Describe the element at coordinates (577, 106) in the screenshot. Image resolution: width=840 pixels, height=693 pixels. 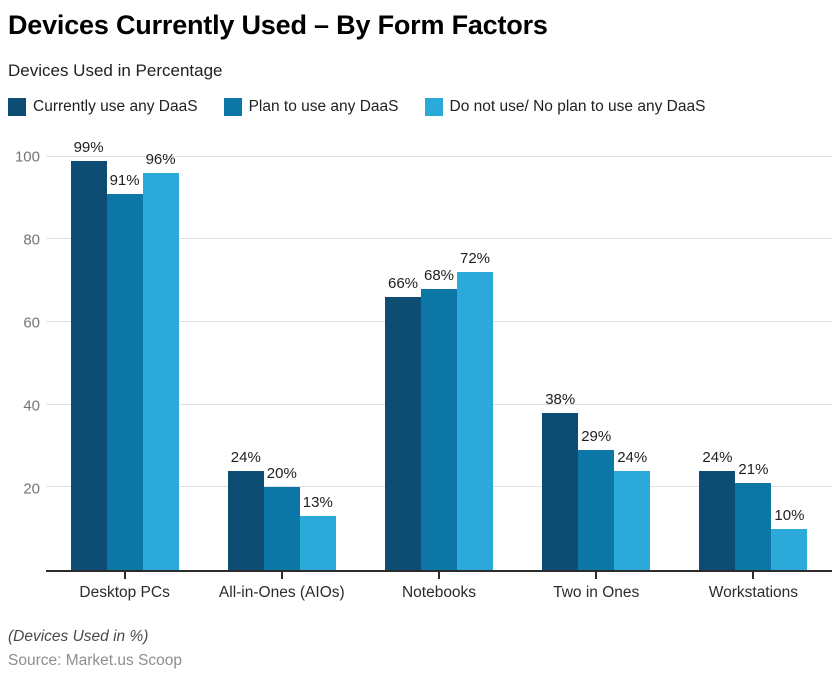
I see `legend-label: Do not use/ No plan to use any DaaS` at that location.